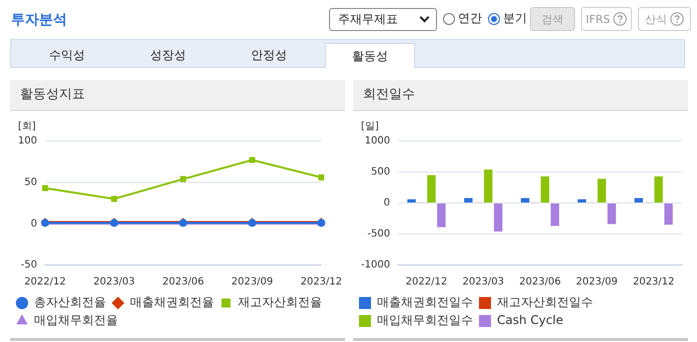 This screenshot has width=697, height=342. Describe the element at coordinates (70, 302) in the screenshot. I see `legend-label: 총자산회전율` at that location.